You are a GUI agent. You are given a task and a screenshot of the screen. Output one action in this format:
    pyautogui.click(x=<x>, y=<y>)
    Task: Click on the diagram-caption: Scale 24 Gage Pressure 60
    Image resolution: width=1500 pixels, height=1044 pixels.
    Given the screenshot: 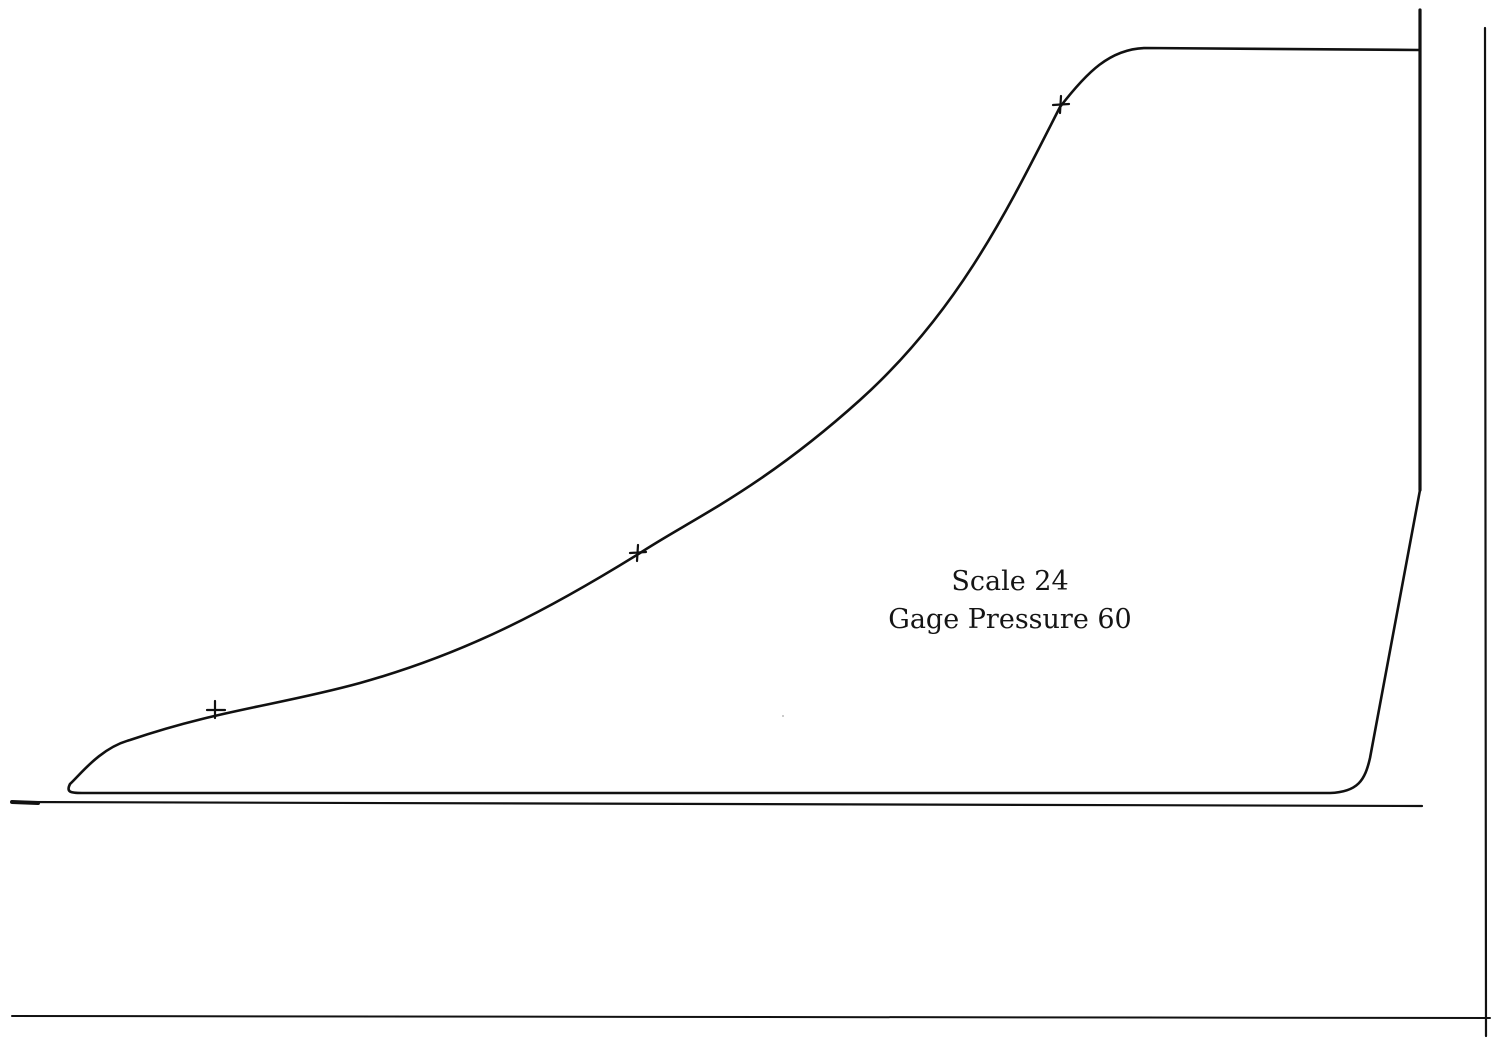 What is the action you would take?
    pyautogui.click(x=1010, y=601)
    